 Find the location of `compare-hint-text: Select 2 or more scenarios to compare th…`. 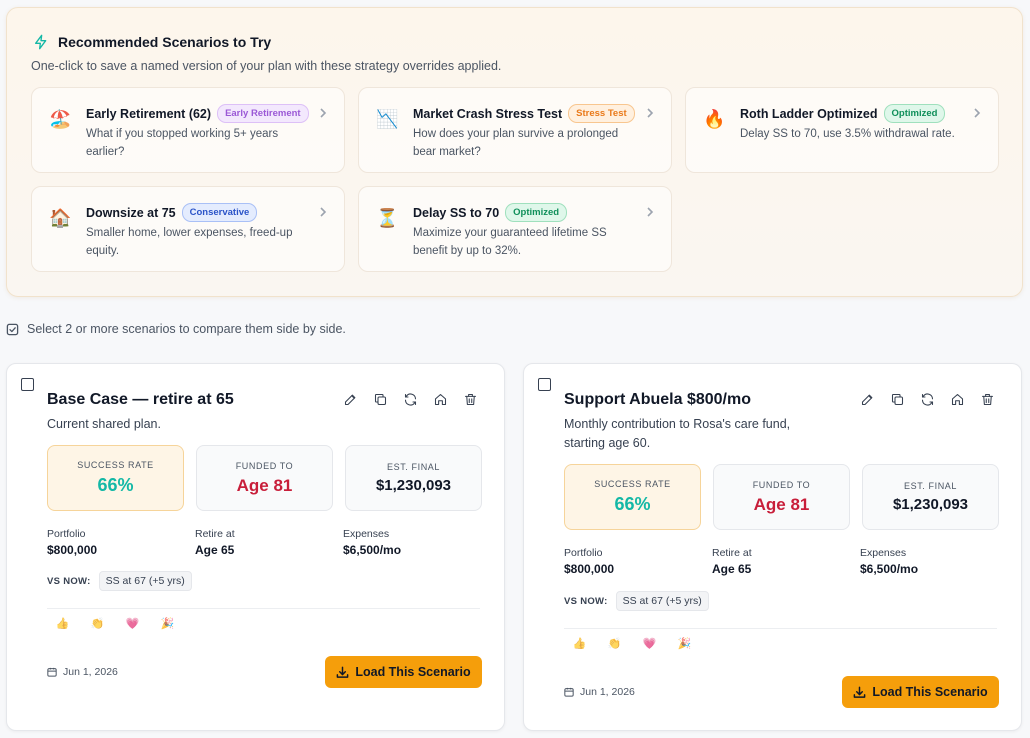

compare-hint-text: Select 2 or more scenarios to compare th… is located at coordinates (186, 329).